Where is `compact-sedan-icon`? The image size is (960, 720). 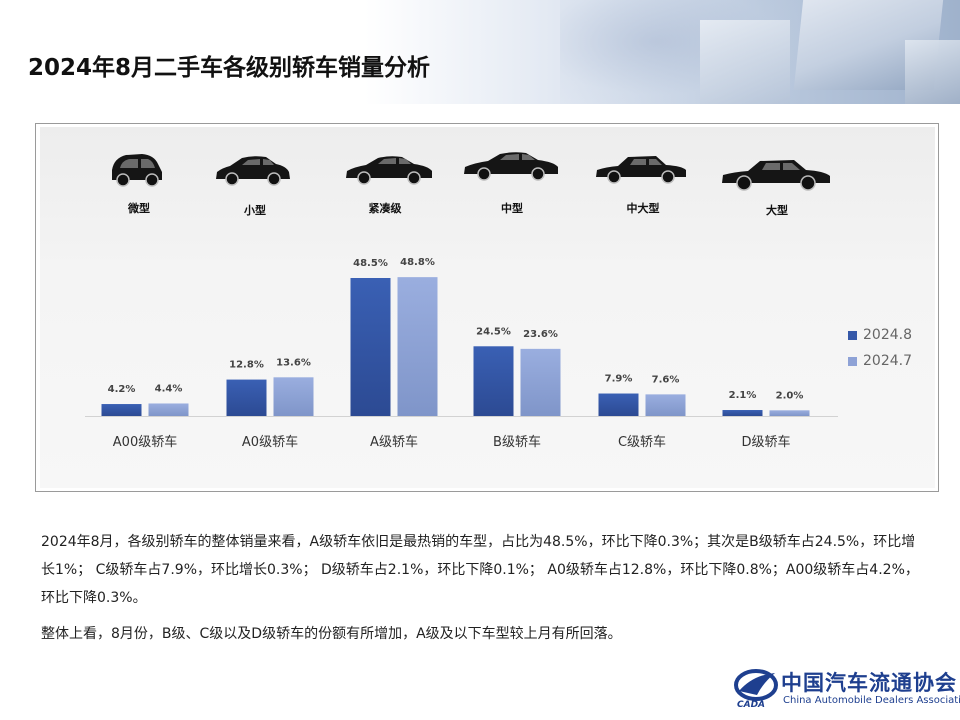 compact-sedan-icon is located at coordinates (389, 170).